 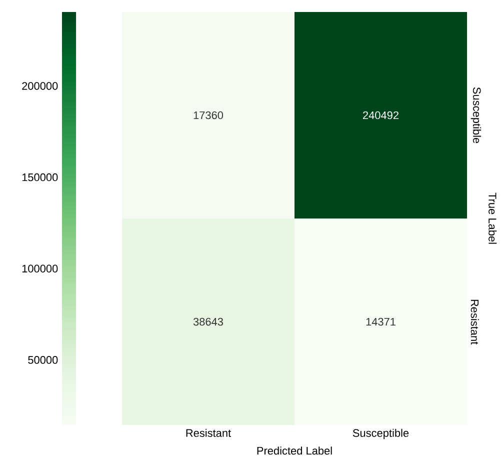 What do you see at coordinates (208, 322) in the screenshot?
I see `data-label: 38643` at bounding box center [208, 322].